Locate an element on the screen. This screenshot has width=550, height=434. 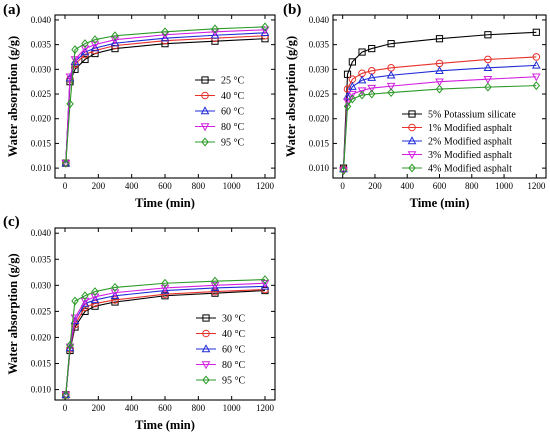
y-tick-label: 0.035 is located at coordinates (41, 45).